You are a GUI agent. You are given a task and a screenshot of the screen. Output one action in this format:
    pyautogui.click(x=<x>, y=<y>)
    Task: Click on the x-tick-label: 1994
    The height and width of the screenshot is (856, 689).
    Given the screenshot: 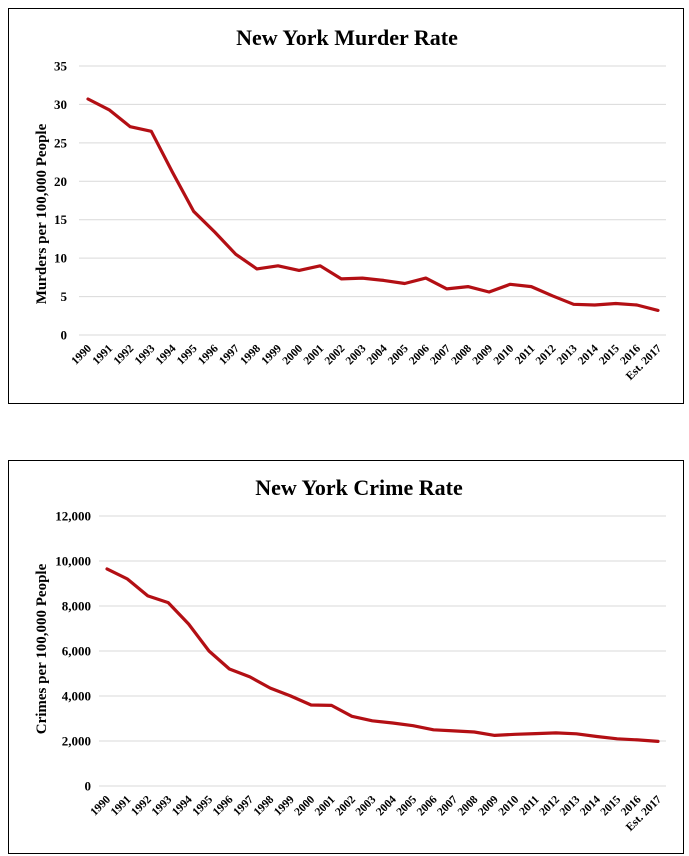 What is the action you would take?
    pyautogui.click(x=182, y=805)
    